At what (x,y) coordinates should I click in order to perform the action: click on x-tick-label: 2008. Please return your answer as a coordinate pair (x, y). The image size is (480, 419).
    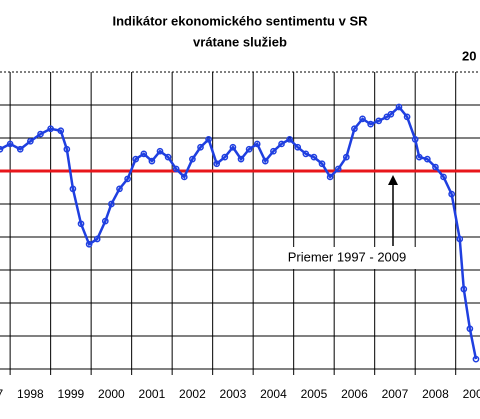
    Looking at the image, I should click on (435, 394).